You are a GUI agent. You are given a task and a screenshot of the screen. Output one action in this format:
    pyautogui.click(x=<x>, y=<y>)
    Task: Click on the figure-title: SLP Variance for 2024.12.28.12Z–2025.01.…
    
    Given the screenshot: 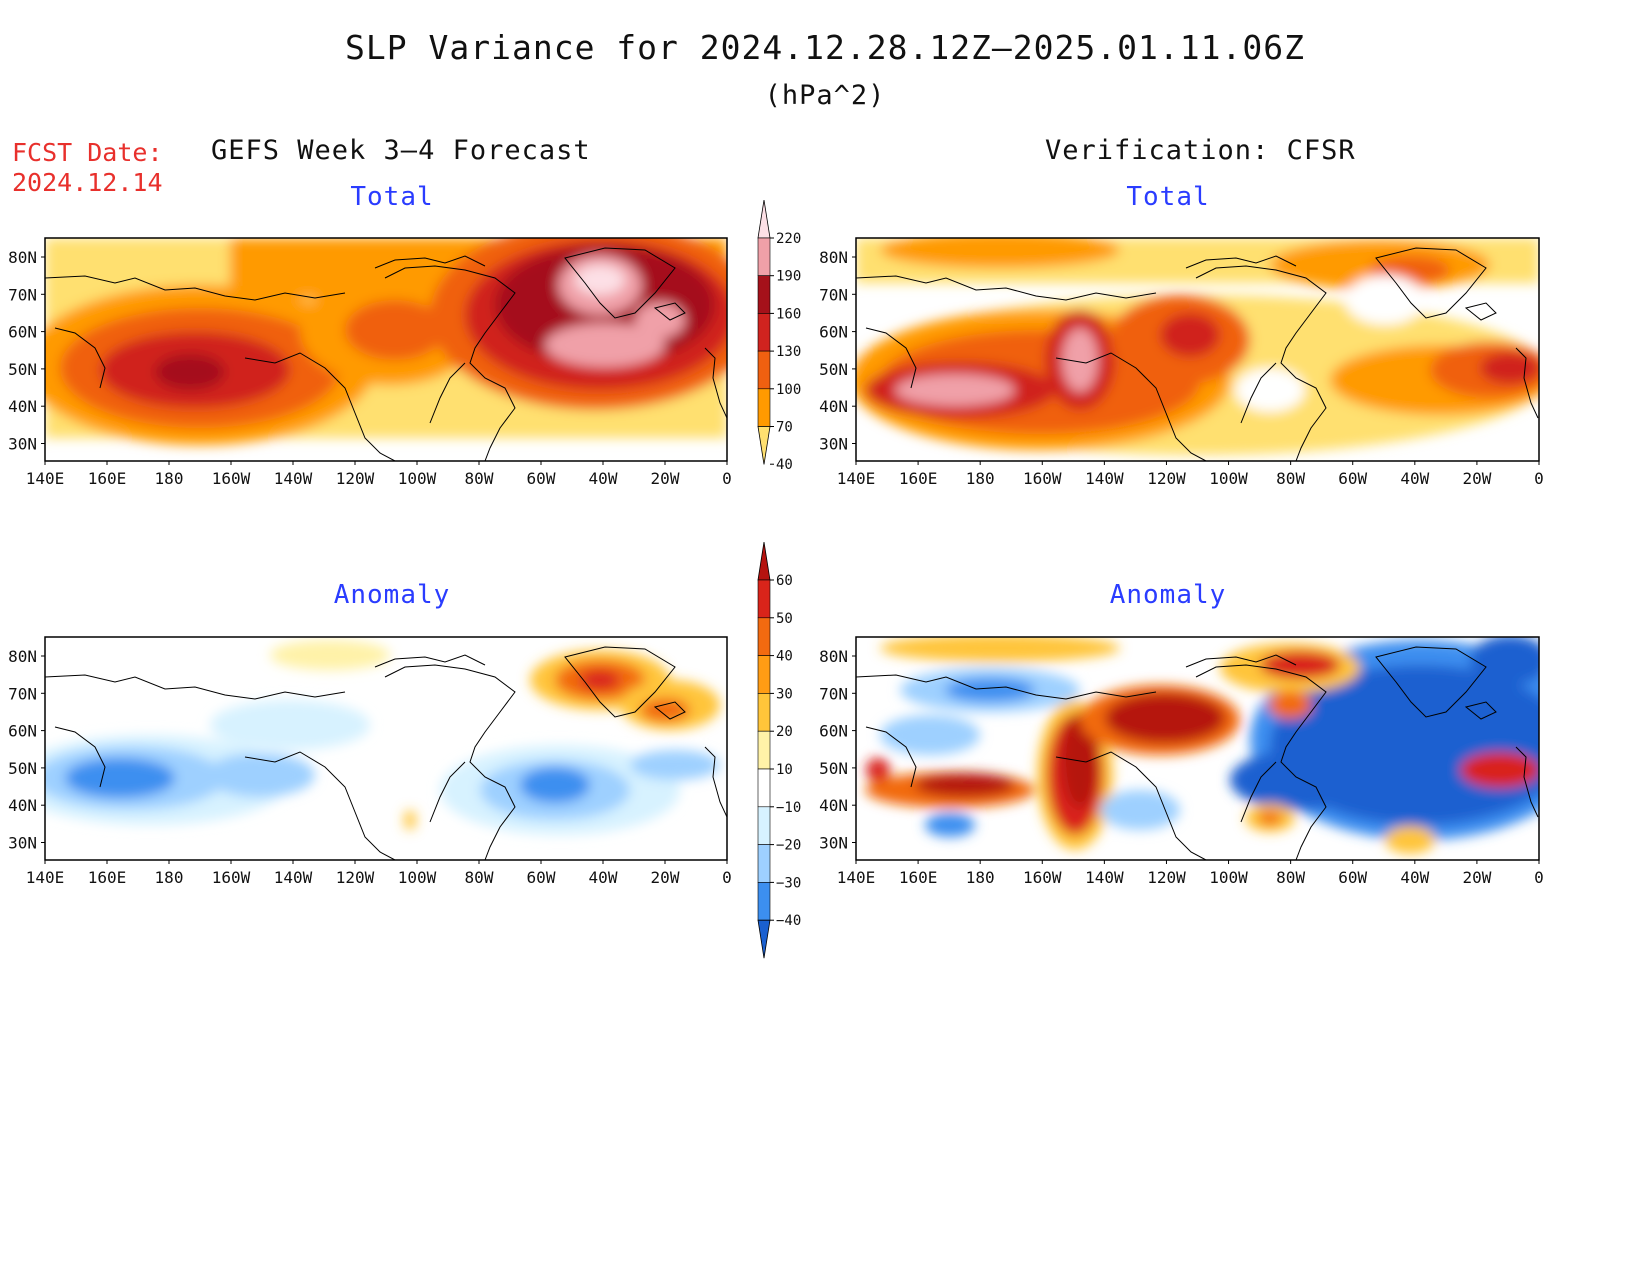 What is the action you would take?
    pyautogui.click(x=825, y=47)
    